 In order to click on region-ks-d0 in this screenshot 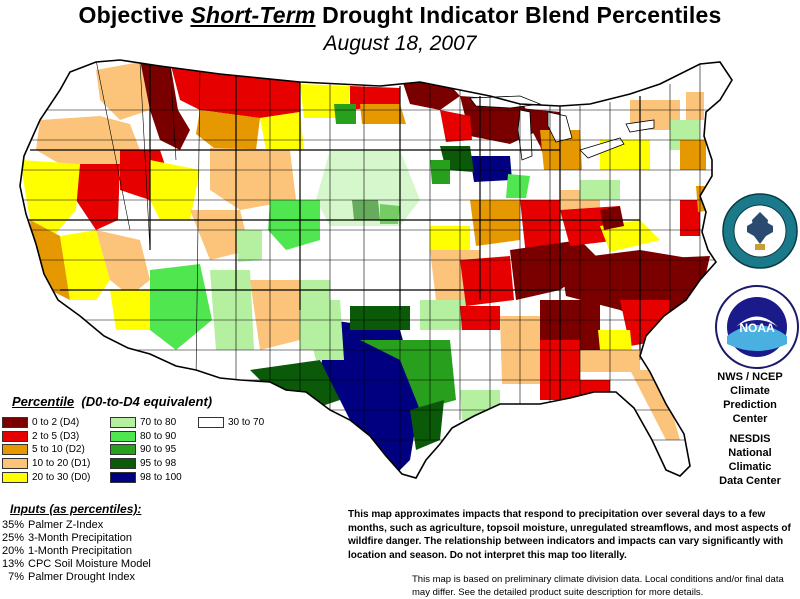, I will do `click(450, 238)`.